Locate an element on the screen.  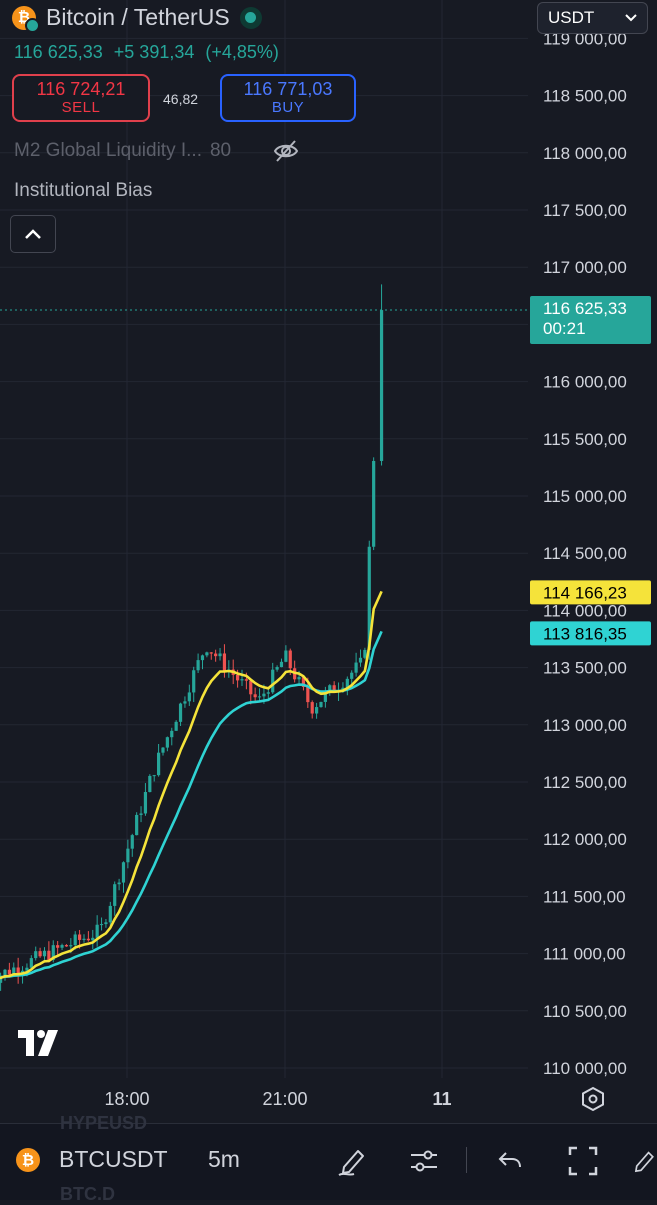
price-tick-label: 118 000,00 is located at coordinates (585, 153).